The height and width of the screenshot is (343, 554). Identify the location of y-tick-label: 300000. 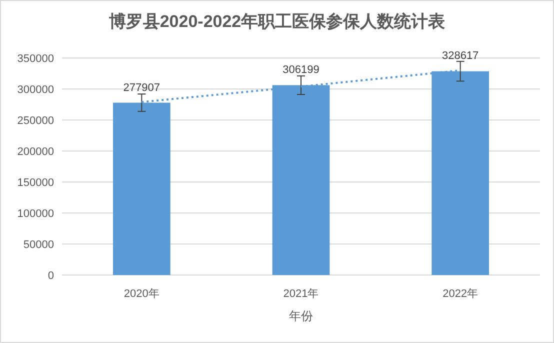
(35, 90).